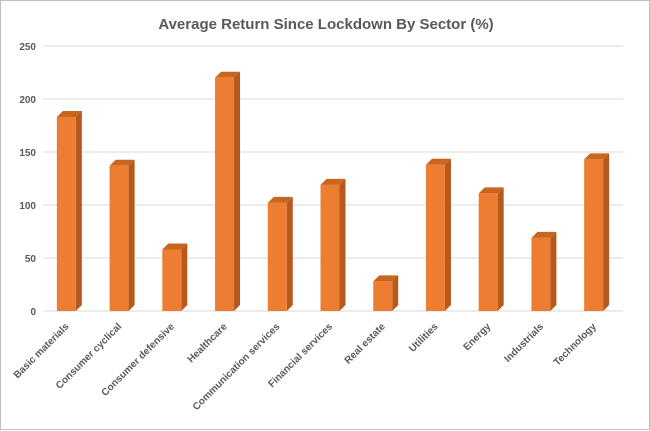 This screenshot has height=431, width=650. What do you see at coordinates (27, 206) in the screenshot?
I see `y-tick-label: 100` at bounding box center [27, 206].